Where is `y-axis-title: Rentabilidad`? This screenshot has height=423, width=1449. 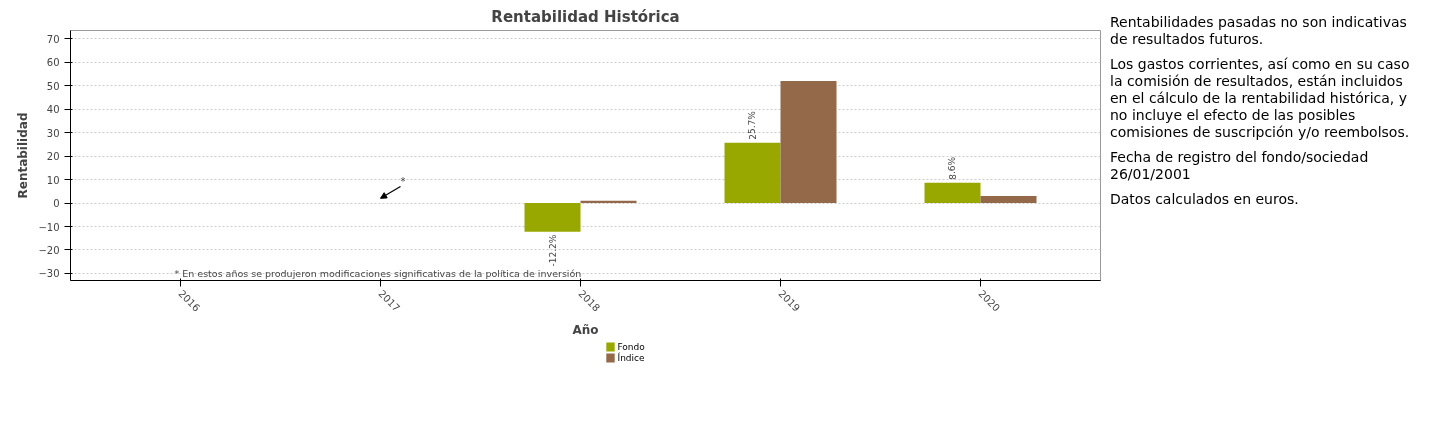 y-axis-title: Rentabilidad is located at coordinates (23, 155).